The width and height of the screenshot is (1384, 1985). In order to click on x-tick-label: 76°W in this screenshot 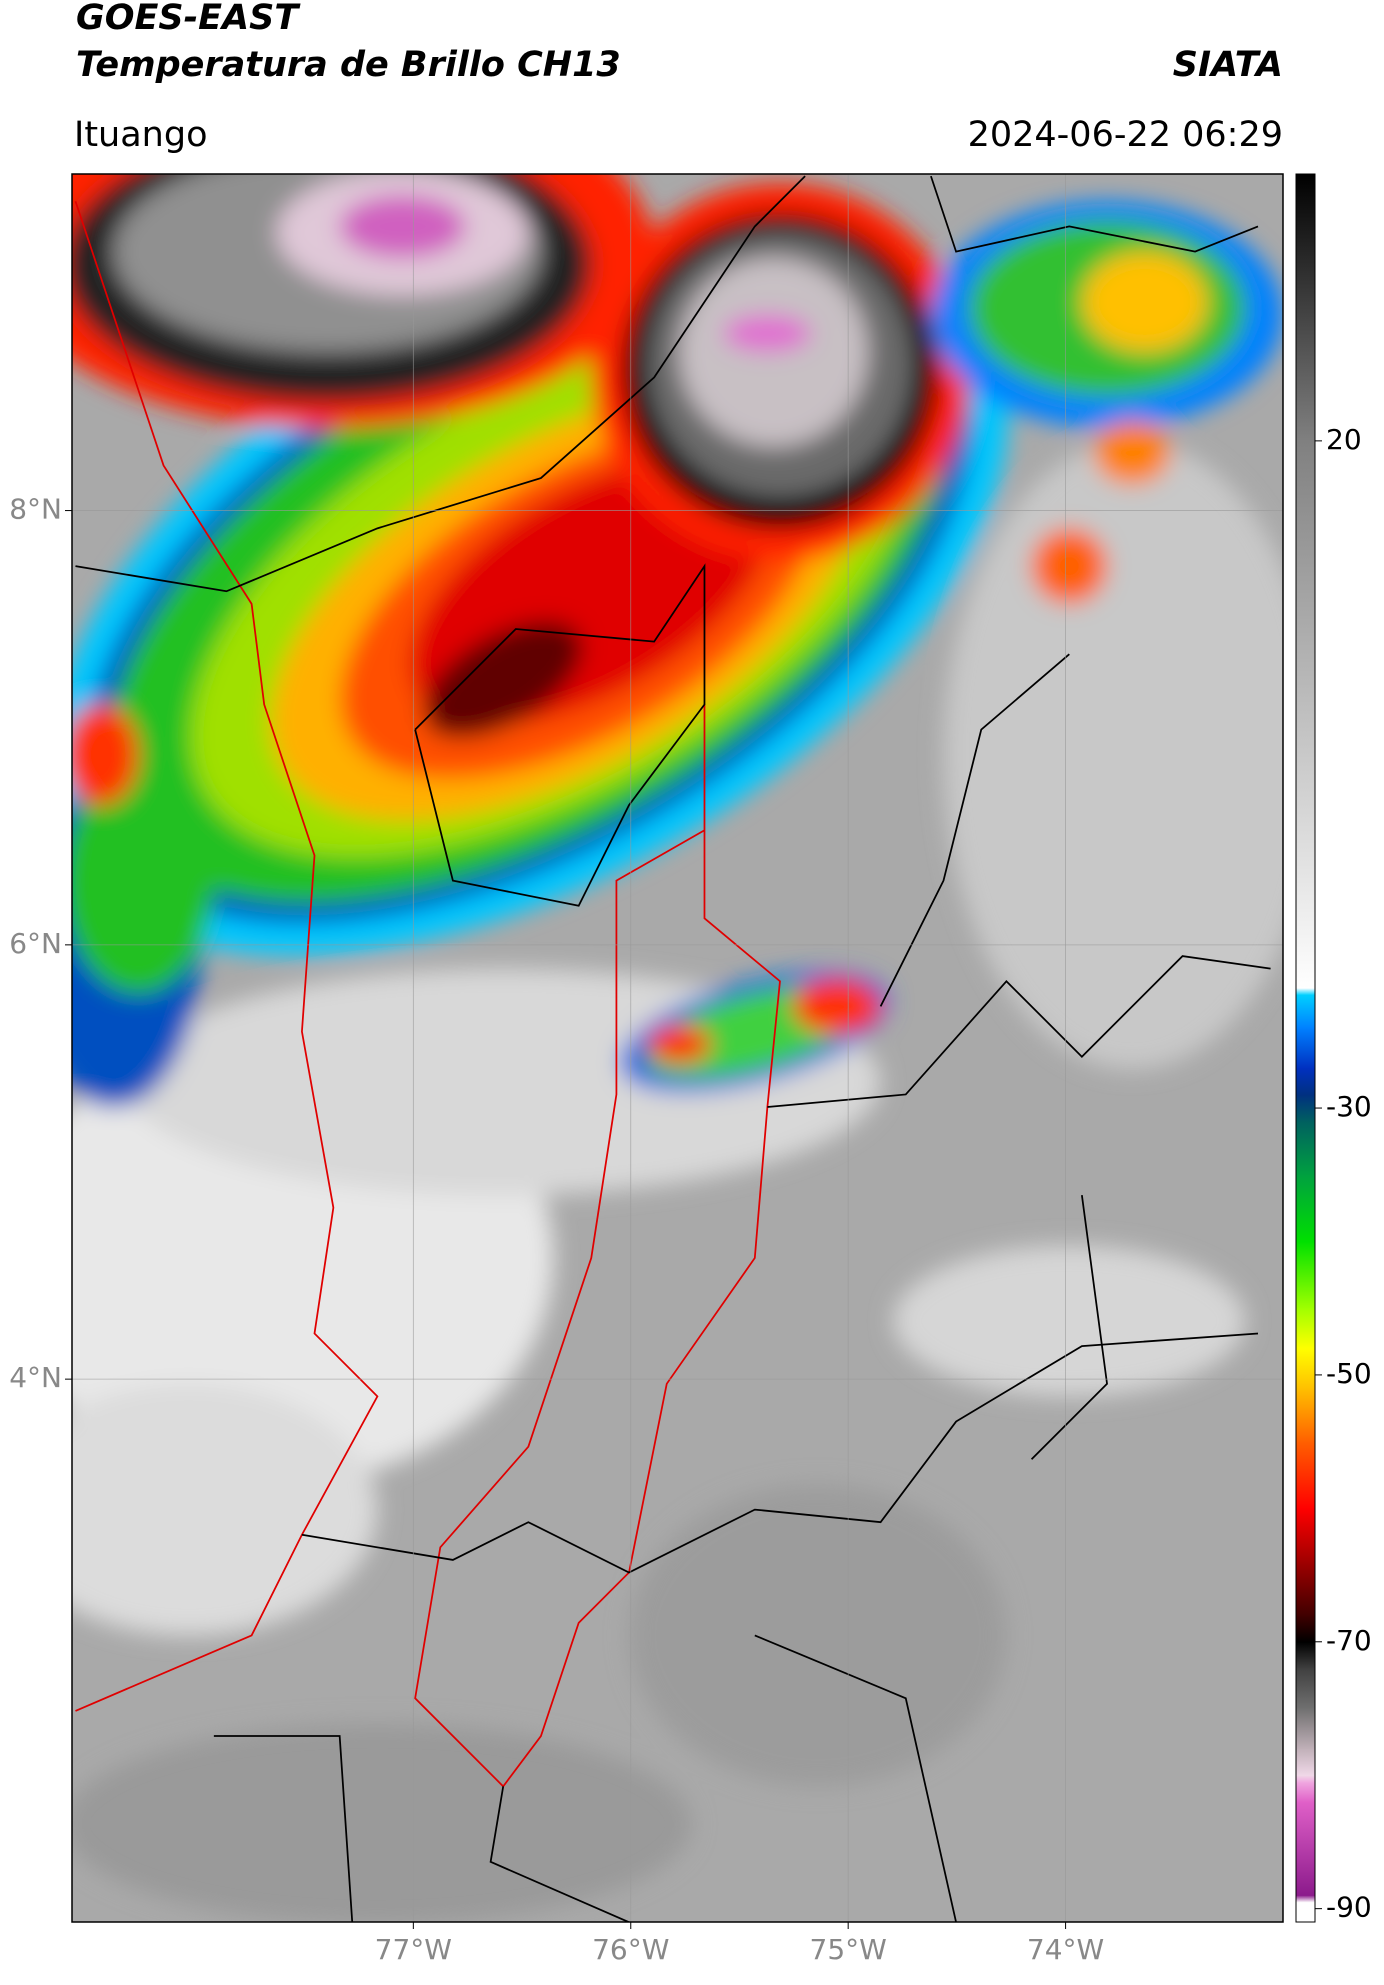, I will do `click(630, 1949)`.